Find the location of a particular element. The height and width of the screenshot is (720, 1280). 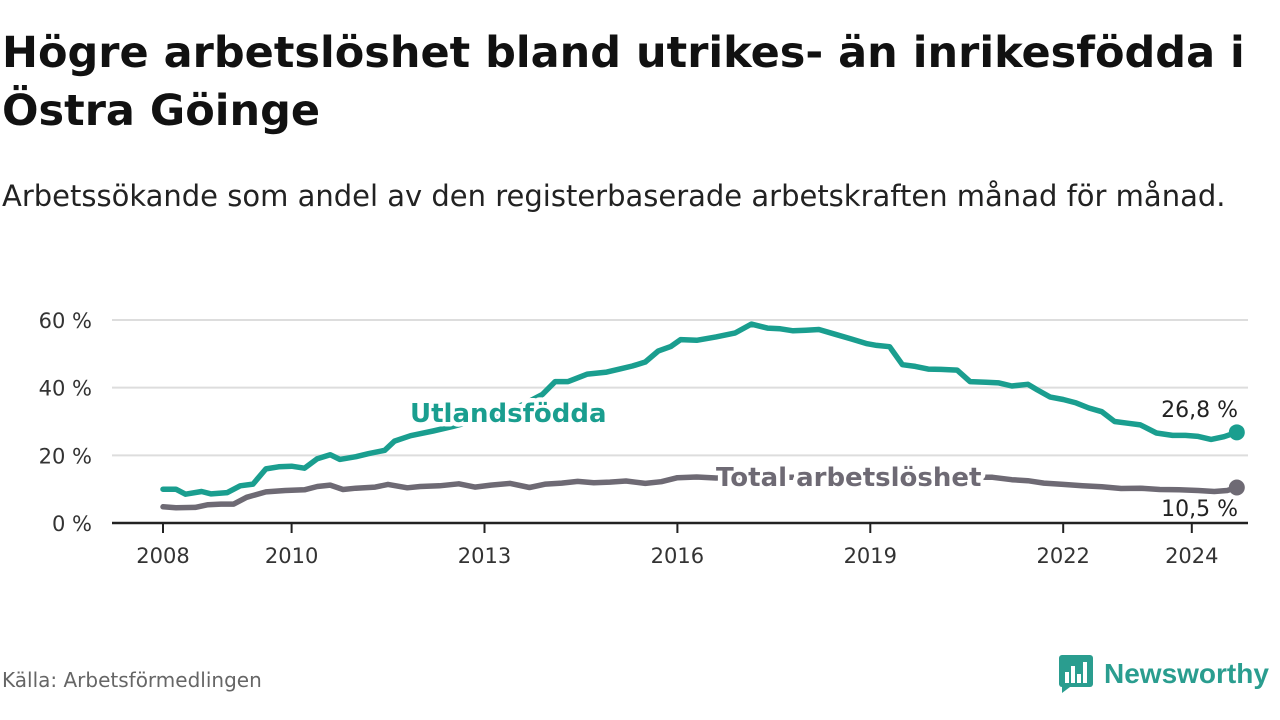

end-value-label: 26,8 % is located at coordinates (1199, 410).